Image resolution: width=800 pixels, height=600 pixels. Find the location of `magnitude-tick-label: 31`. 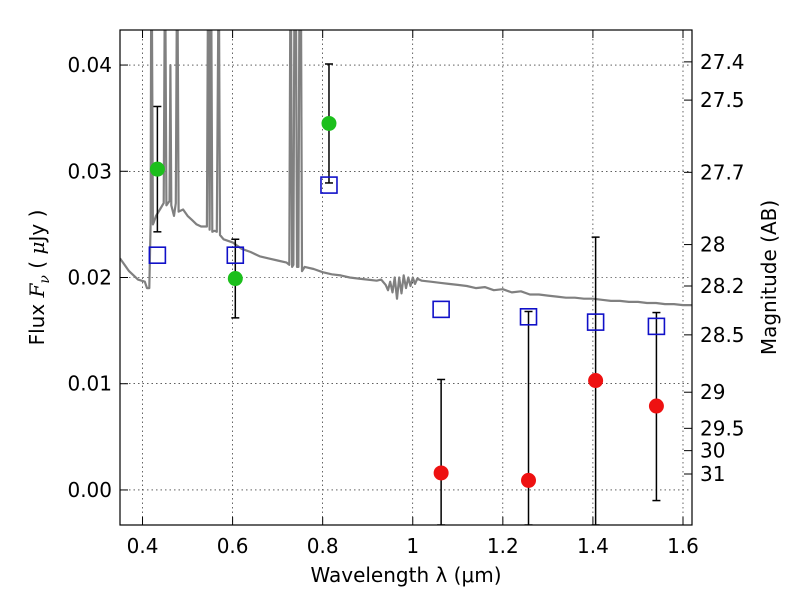

magnitude-tick-label: 31 is located at coordinates (712, 474).